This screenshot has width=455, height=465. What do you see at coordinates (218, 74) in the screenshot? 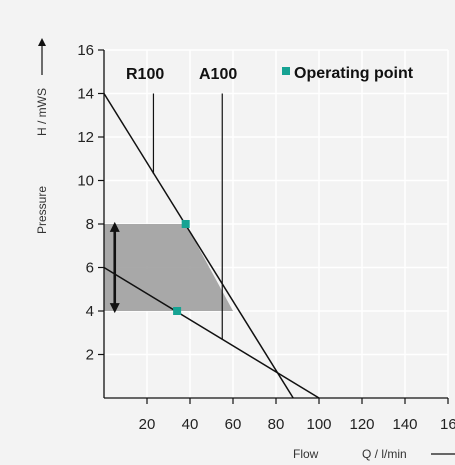
I see `series-label-a100: A100` at bounding box center [218, 74].